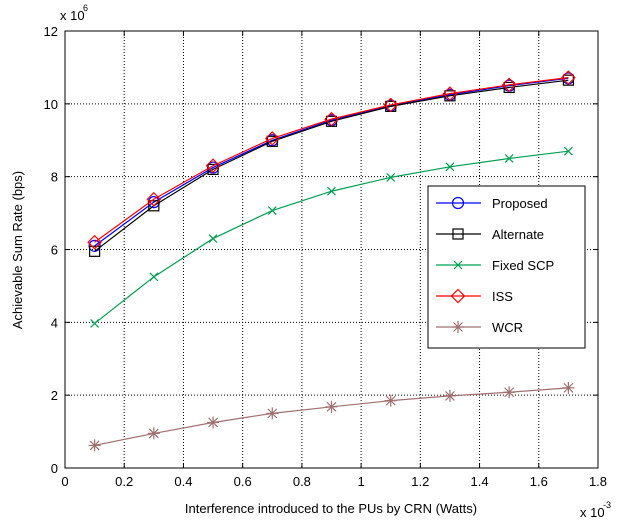 Image resolution: width=624 pixels, height=524 pixels. Describe the element at coordinates (51, 104) in the screenshot. I see `y-tick-label: 10` at that location.